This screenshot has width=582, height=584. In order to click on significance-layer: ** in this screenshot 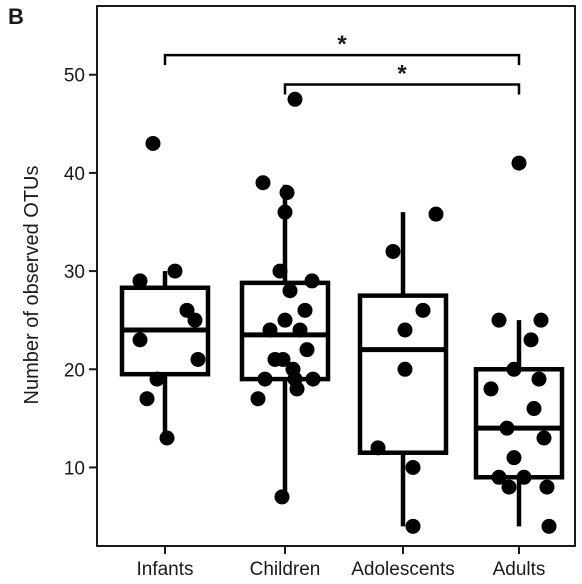, I will do `click(342, 63)`.